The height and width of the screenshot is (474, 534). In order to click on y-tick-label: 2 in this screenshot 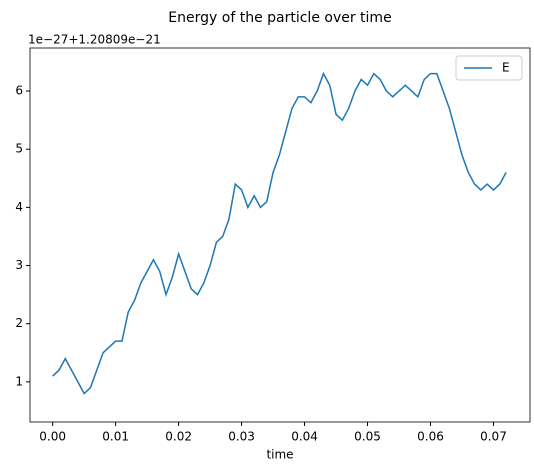, I will do `click(19, 323)`.